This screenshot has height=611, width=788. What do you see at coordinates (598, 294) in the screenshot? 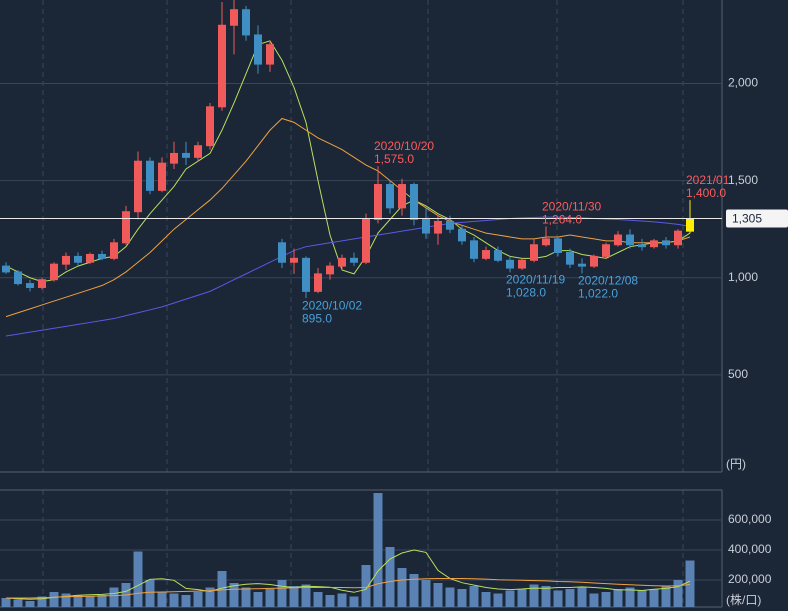
I see `annotation-value: 1,022.0` at bounding box center [598, 294].